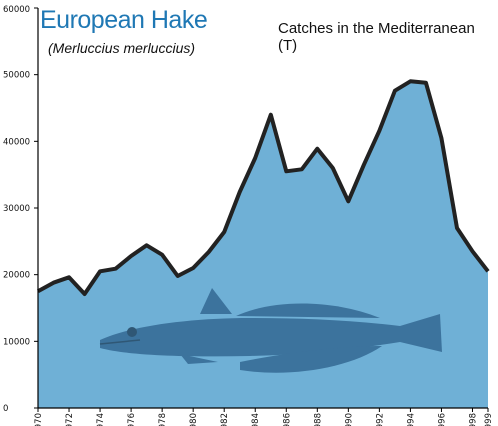  Describe the element at coordinates (16, 209) in the screenshot. I see `y-tick-label: 30000` at that location.